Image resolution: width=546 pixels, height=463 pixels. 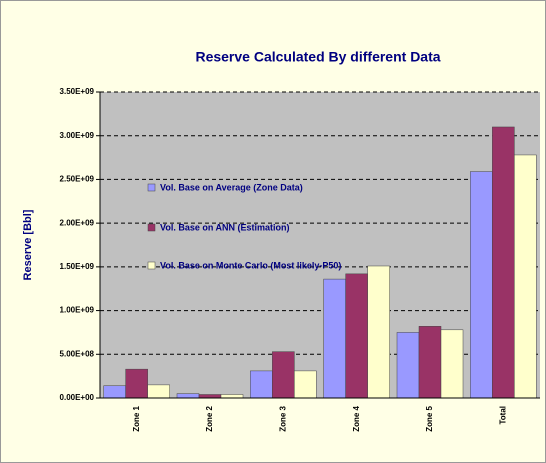 What do you see at coordinates (77, 135) in the screenshot?
I see `y-tick-label: 3.00E+09` at bounding box center [77, 135].